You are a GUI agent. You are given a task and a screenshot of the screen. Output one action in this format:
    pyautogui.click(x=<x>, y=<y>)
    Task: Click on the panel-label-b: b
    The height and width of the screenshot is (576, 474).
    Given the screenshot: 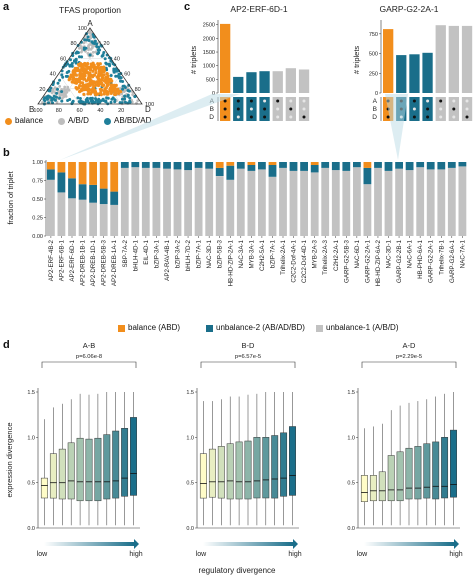 What is the action you would take?
    pyautogui.click(x=6, y=153)
    